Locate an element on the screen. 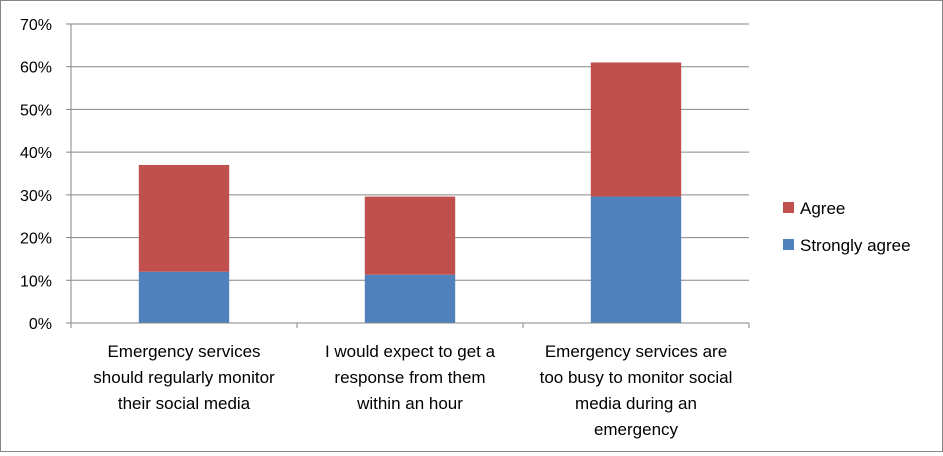 The height and width of the screenshot is (456, 943). y-tick-label: 10% is located at coordinates (36, 281).